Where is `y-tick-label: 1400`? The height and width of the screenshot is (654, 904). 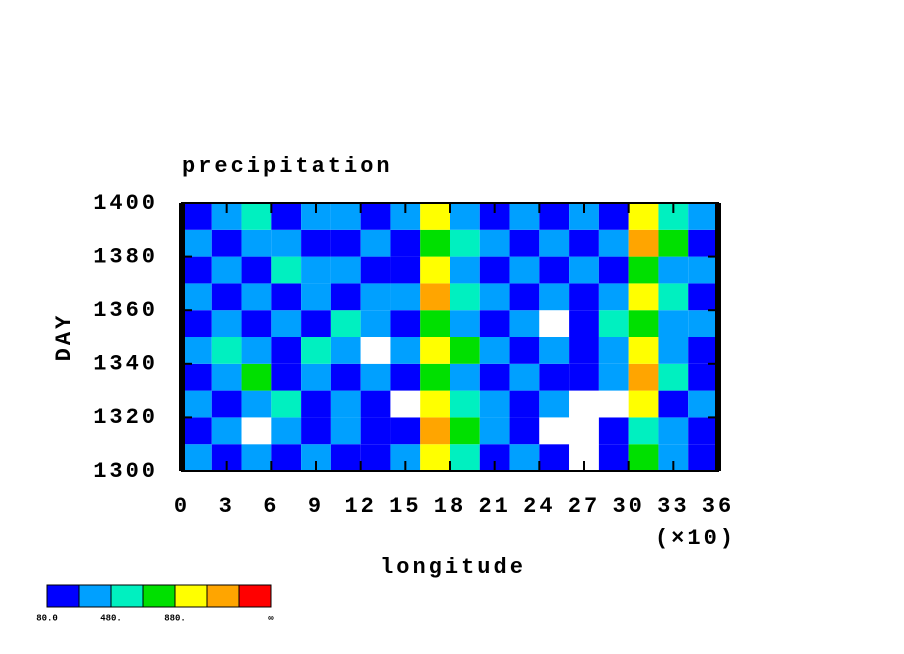
y-tick-label: 1400 is located at coordinates (125, 203).